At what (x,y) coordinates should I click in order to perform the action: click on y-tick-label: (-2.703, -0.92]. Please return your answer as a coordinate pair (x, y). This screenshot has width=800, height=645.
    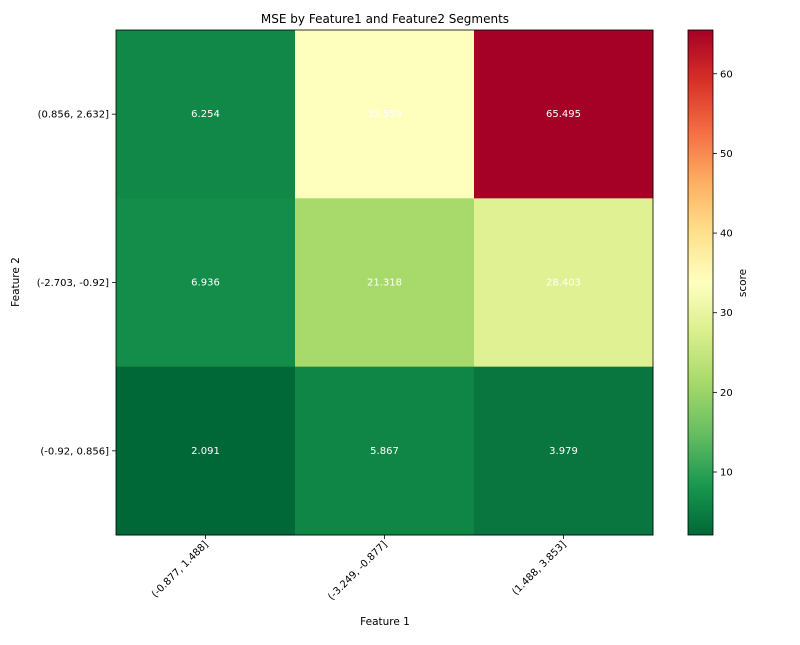
    Looking at the image, I should click on (73, 283).